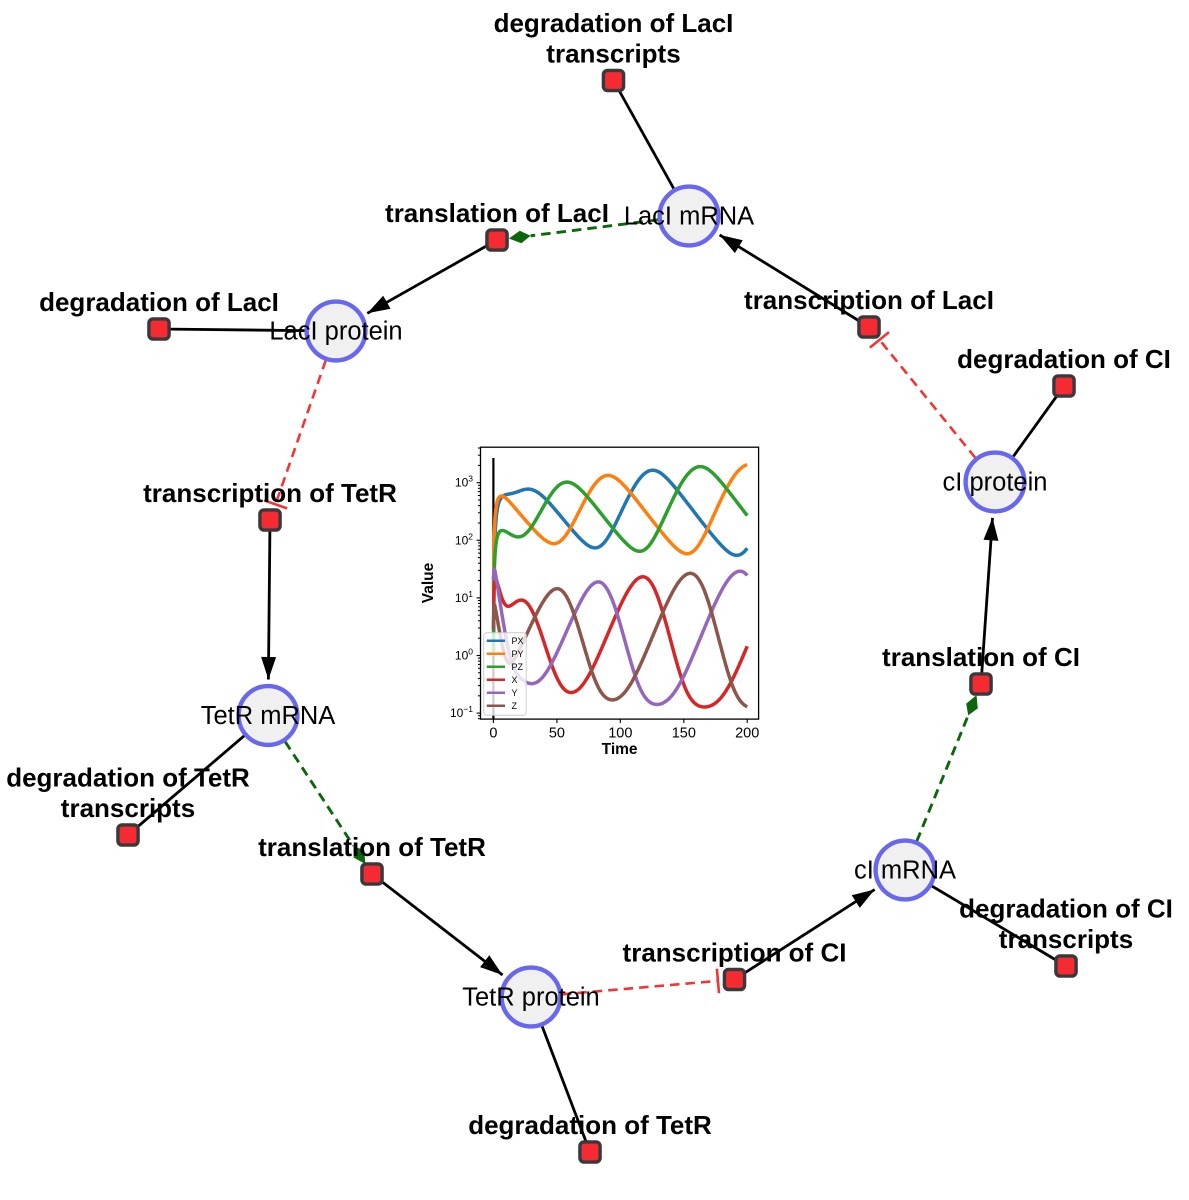 Image resolution: width=1189 pixels, height=1200 pixels. What do you see at coordinates (518, 654) in the screenshot?
I see `svg-text: PY` at bounding box center [518, 654].